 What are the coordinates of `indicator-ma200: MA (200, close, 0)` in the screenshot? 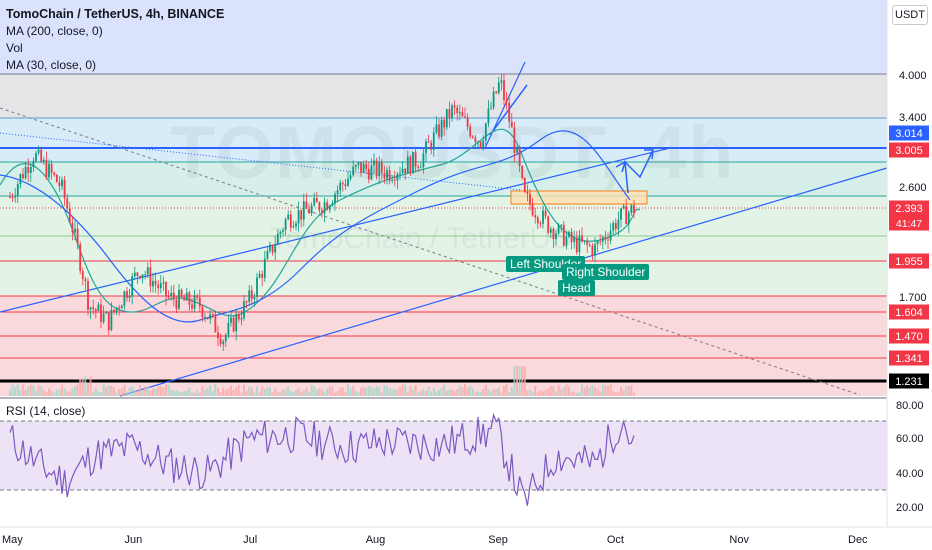 It's located at (54, 31).